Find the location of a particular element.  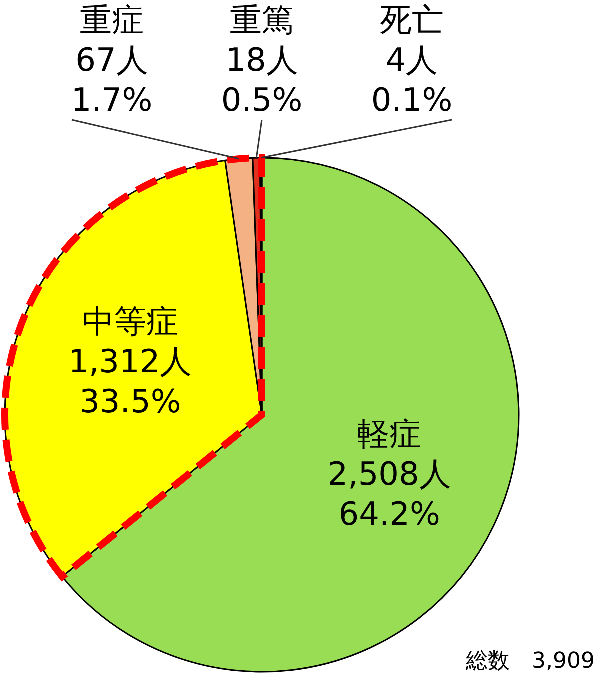

slice-label: 軽症 is located at coordinates (390, 433).